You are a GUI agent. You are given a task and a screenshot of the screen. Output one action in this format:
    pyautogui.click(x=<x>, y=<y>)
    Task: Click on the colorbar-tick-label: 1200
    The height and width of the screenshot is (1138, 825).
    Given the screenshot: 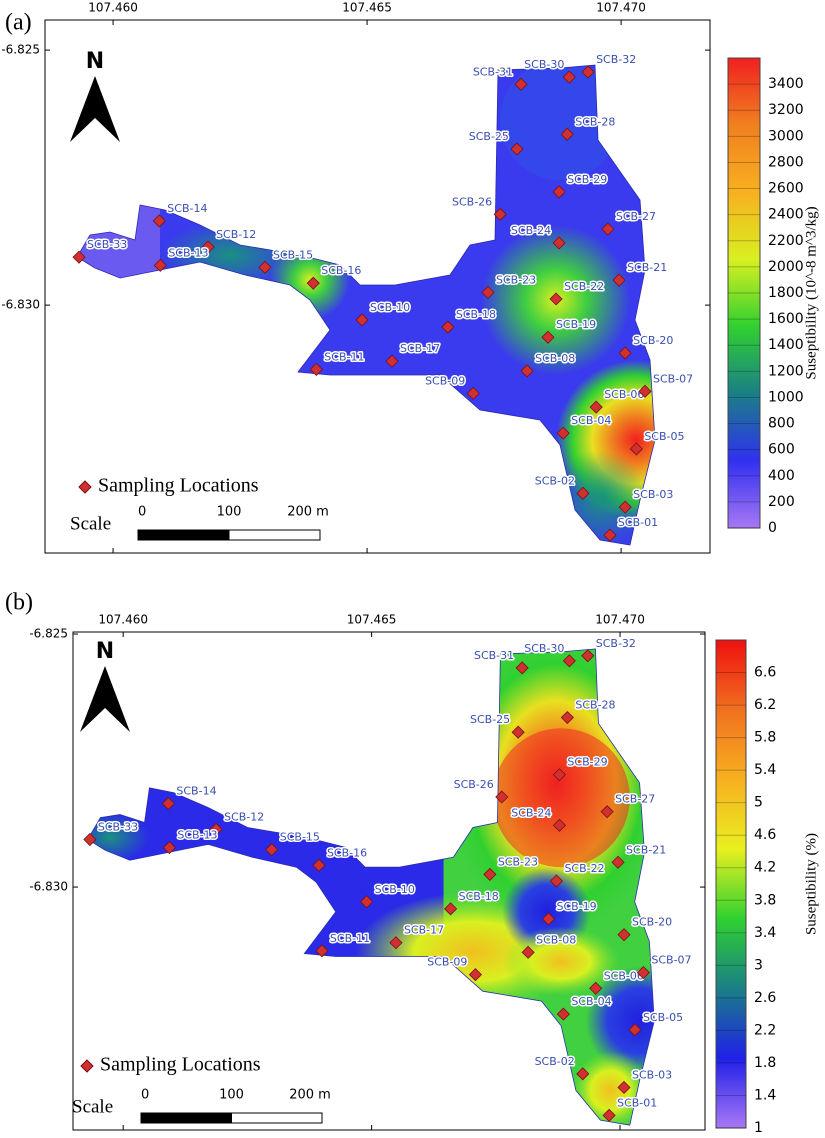 What is the action you would take?
    pyautogui.click(x=786, y=371)
    